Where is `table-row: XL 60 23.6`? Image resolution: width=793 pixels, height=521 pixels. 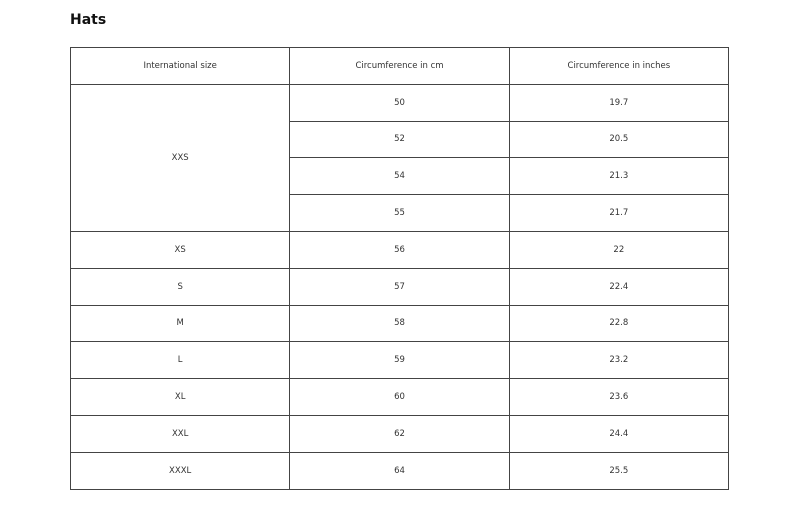 table-row: XL 60 23.6 is located at coordinates (399, 397).